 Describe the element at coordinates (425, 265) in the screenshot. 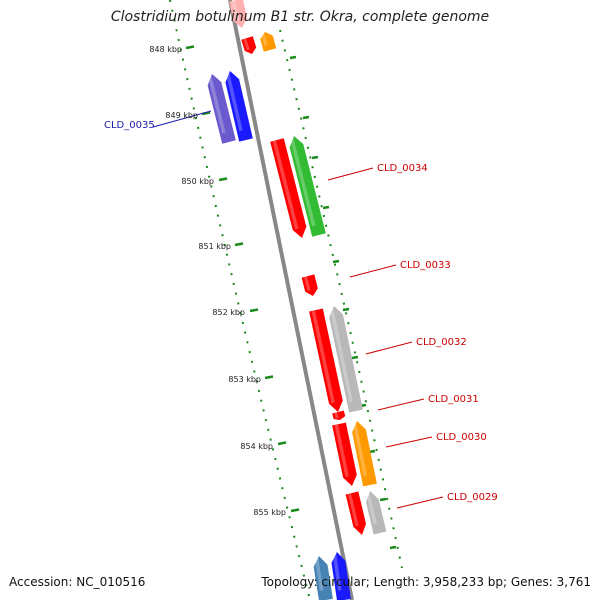

I see `gene-label-cld-0033: CLD_0033` at that location.